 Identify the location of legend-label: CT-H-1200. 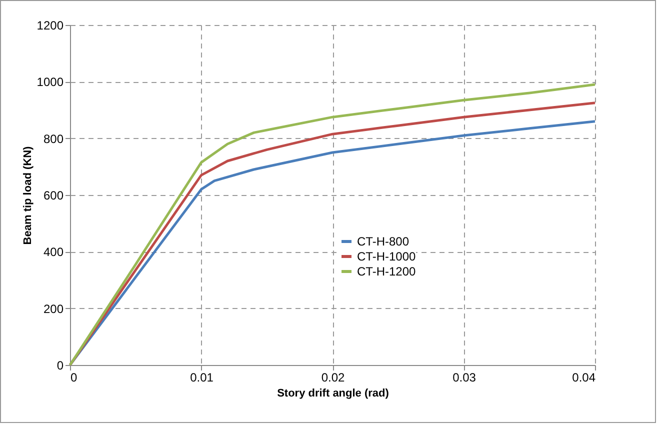
(386, 271).